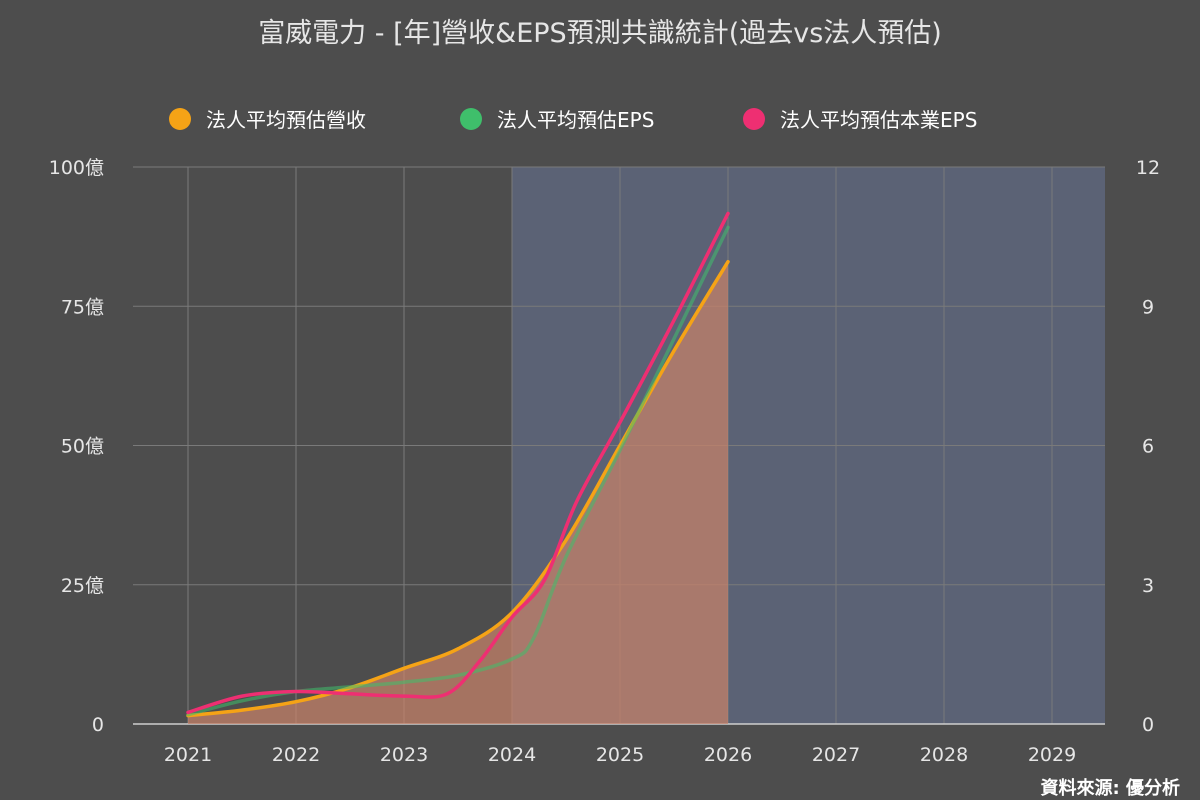 The width and height of the screenshot is (1200, 800). What do you see at coordinates (82, 586) in the screenshot?
I see `y-left-tick-label: 25億` at bounding box center [82, 586].